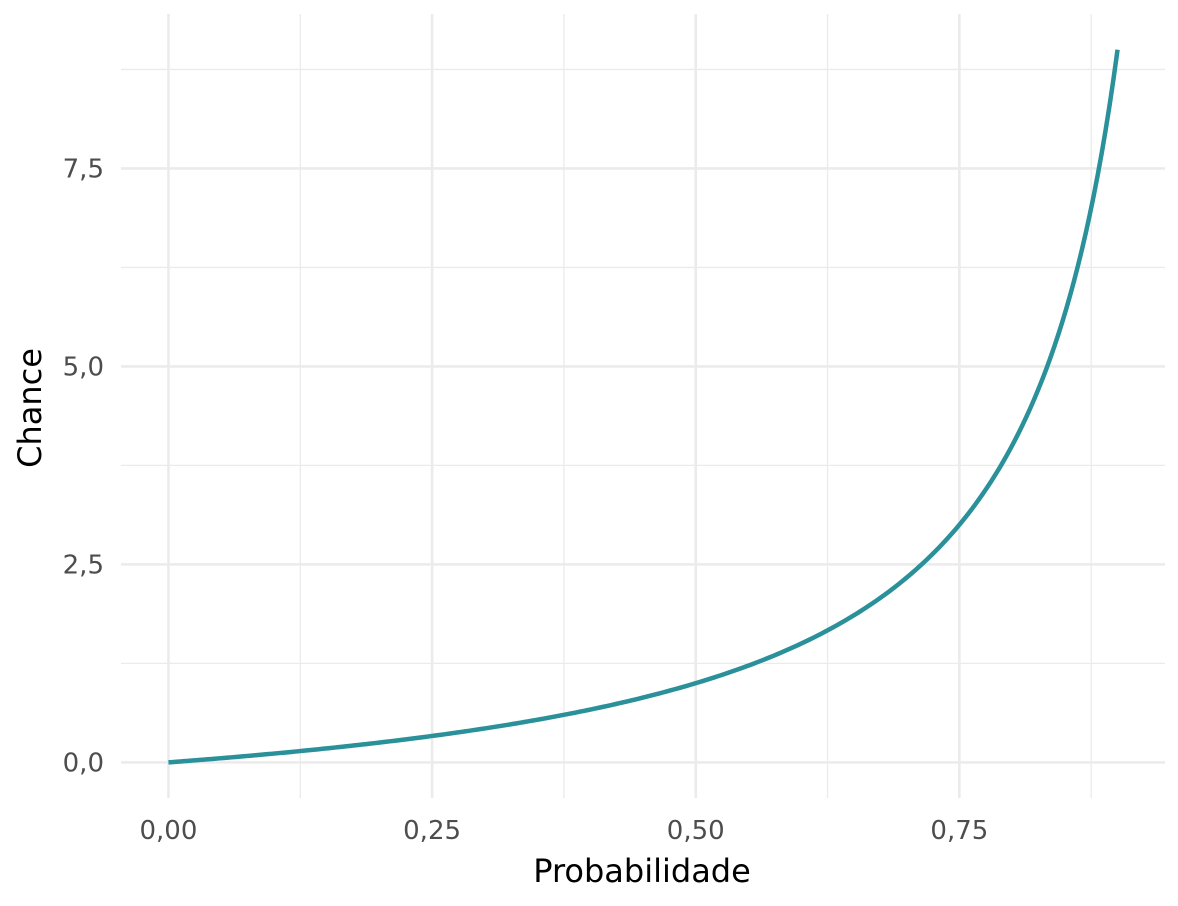  What do you see at coordinates (696, 831) in the screenshot?
I see `x-tick-label: 0,50` at bounding box center [696, 831].